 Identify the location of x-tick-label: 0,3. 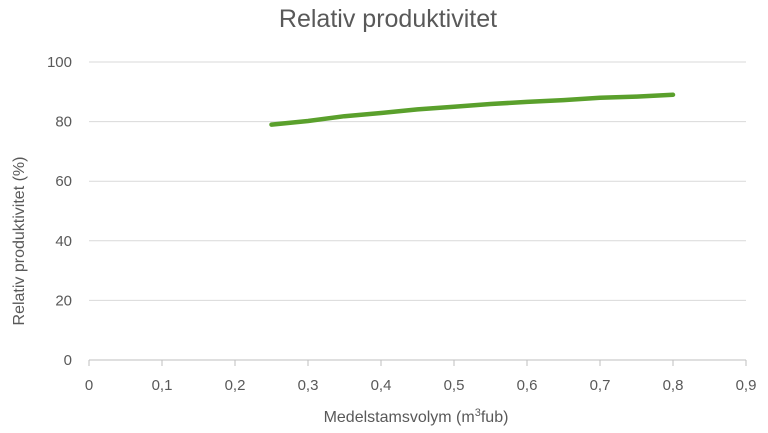
(308, 385).